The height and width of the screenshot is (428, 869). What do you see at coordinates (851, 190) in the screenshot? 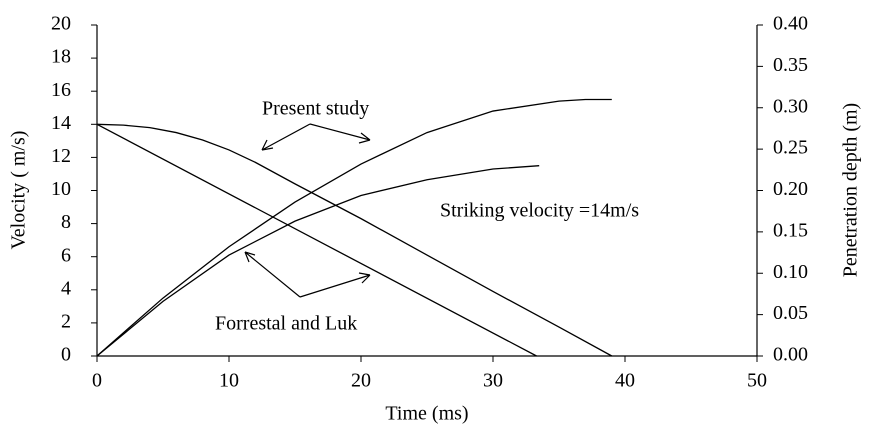
I see `y2-axis-label: Penetration depth (m)` at bounding box center [851, 190].